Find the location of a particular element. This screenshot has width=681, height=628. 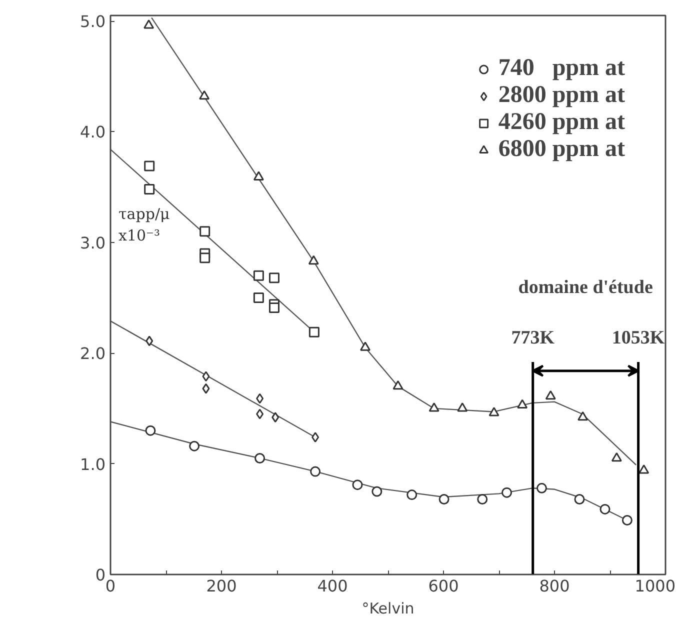

y-tick-label: 1.0 is located at coordinates (93, 464).